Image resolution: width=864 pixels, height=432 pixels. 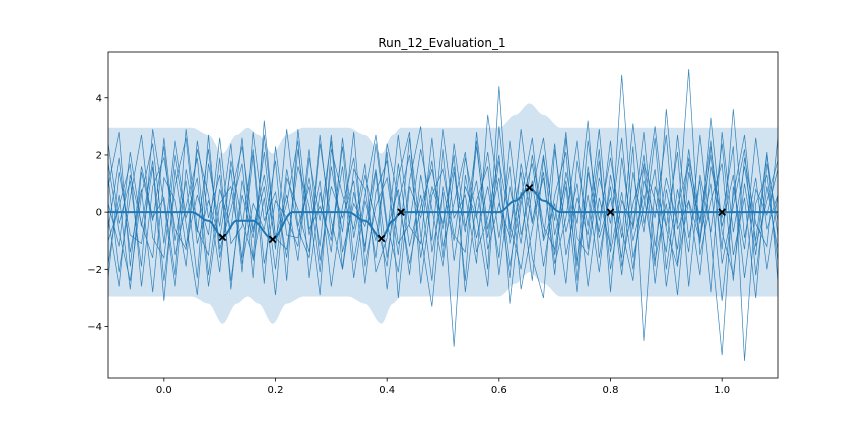 I want to click on y-tick-label-4: −4, so click(x=94, y=327).